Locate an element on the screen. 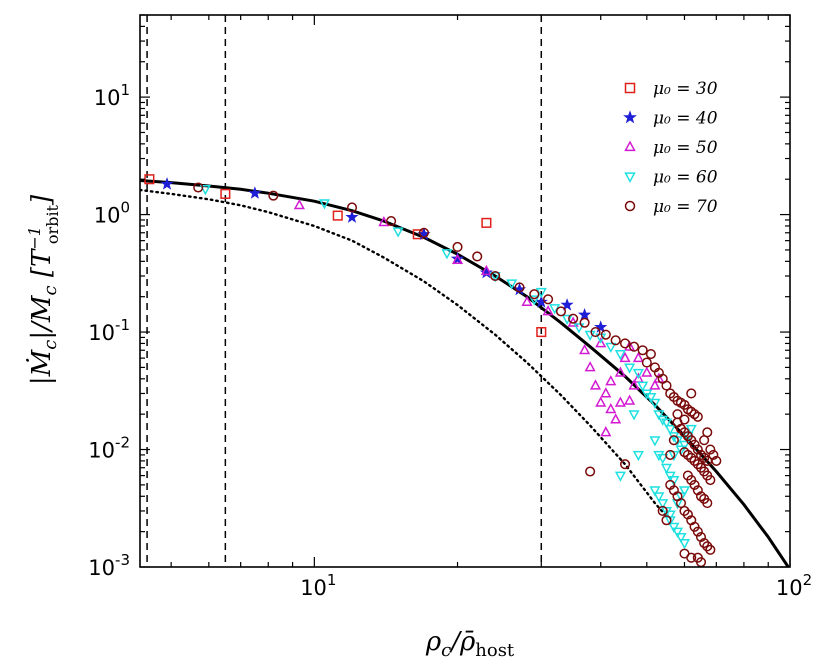 The height and width of the screenshot is (668, 830). x-tick-label: 10² is located at coordinates (794, 585).